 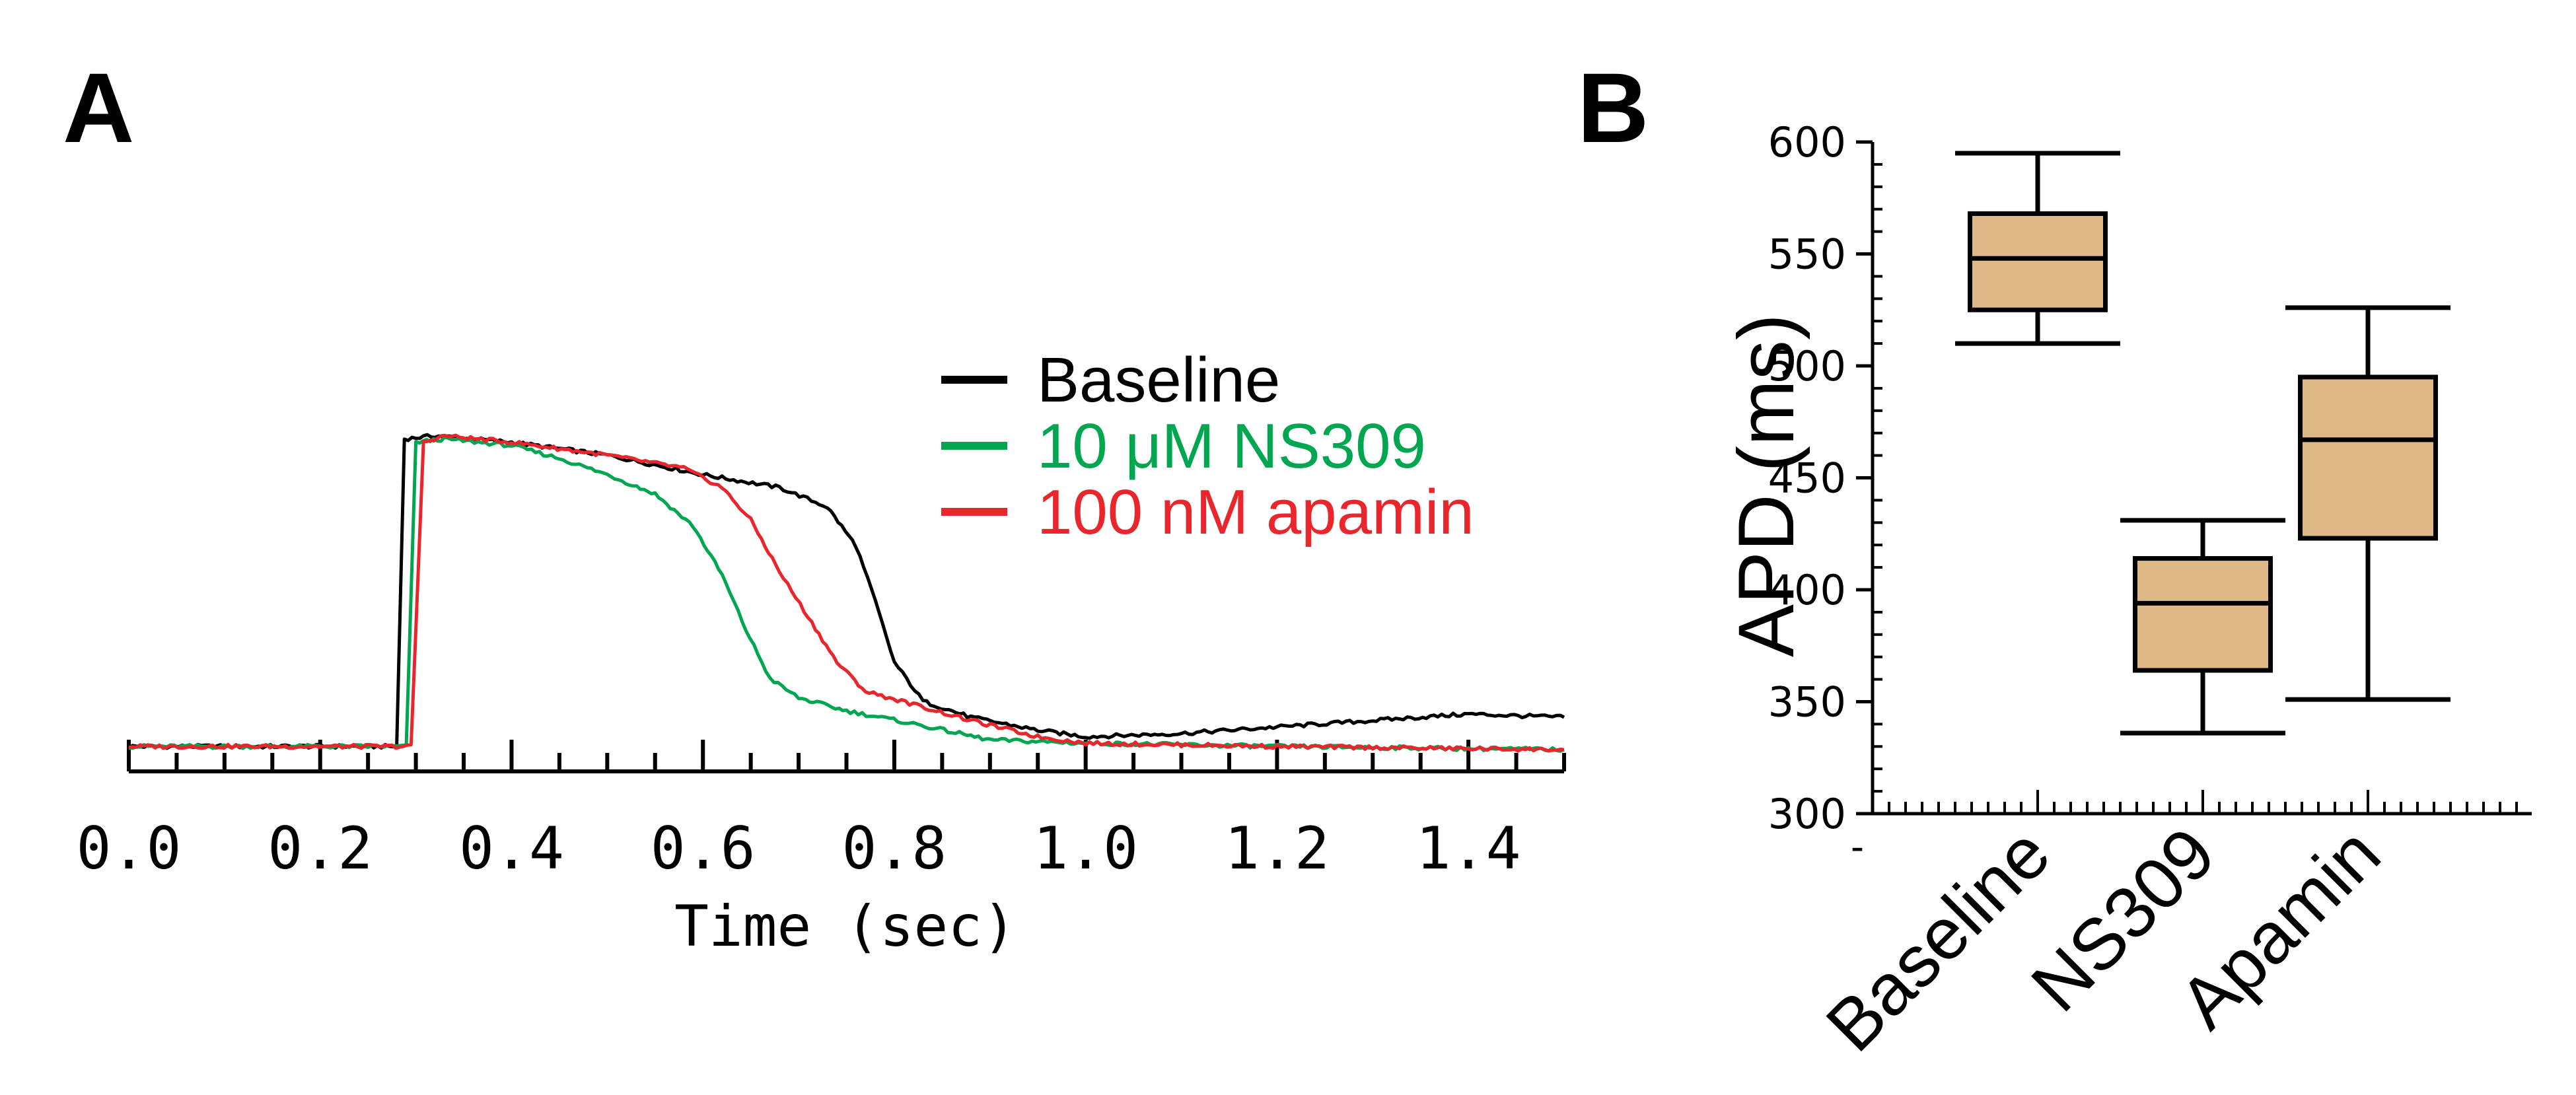 What do you see at coordinates (1158, 380) in the screenshot?
I see `panel-a-legend-label: Baseline` at bounding box center [1158, 380].